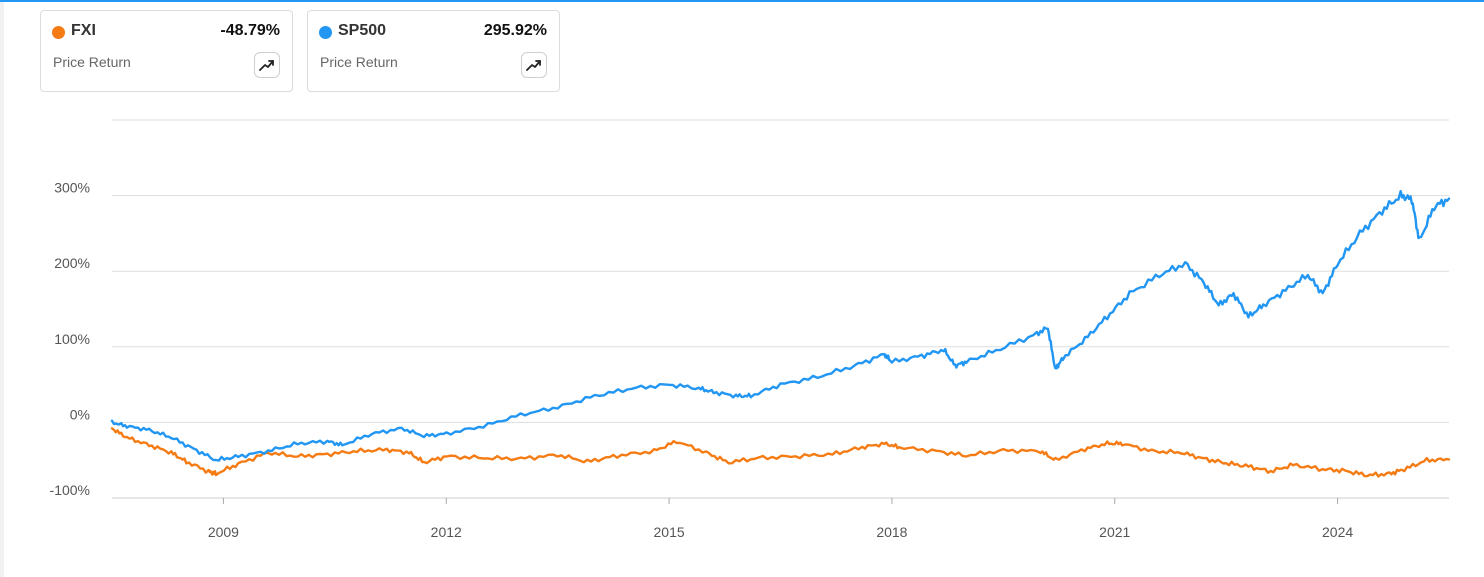 Image resolution: width=1484 pixels, height=577 pixels. Describe the element at coordinates (80, 414) in the screenshot. I see `y-tick-label: 0%` at that location.